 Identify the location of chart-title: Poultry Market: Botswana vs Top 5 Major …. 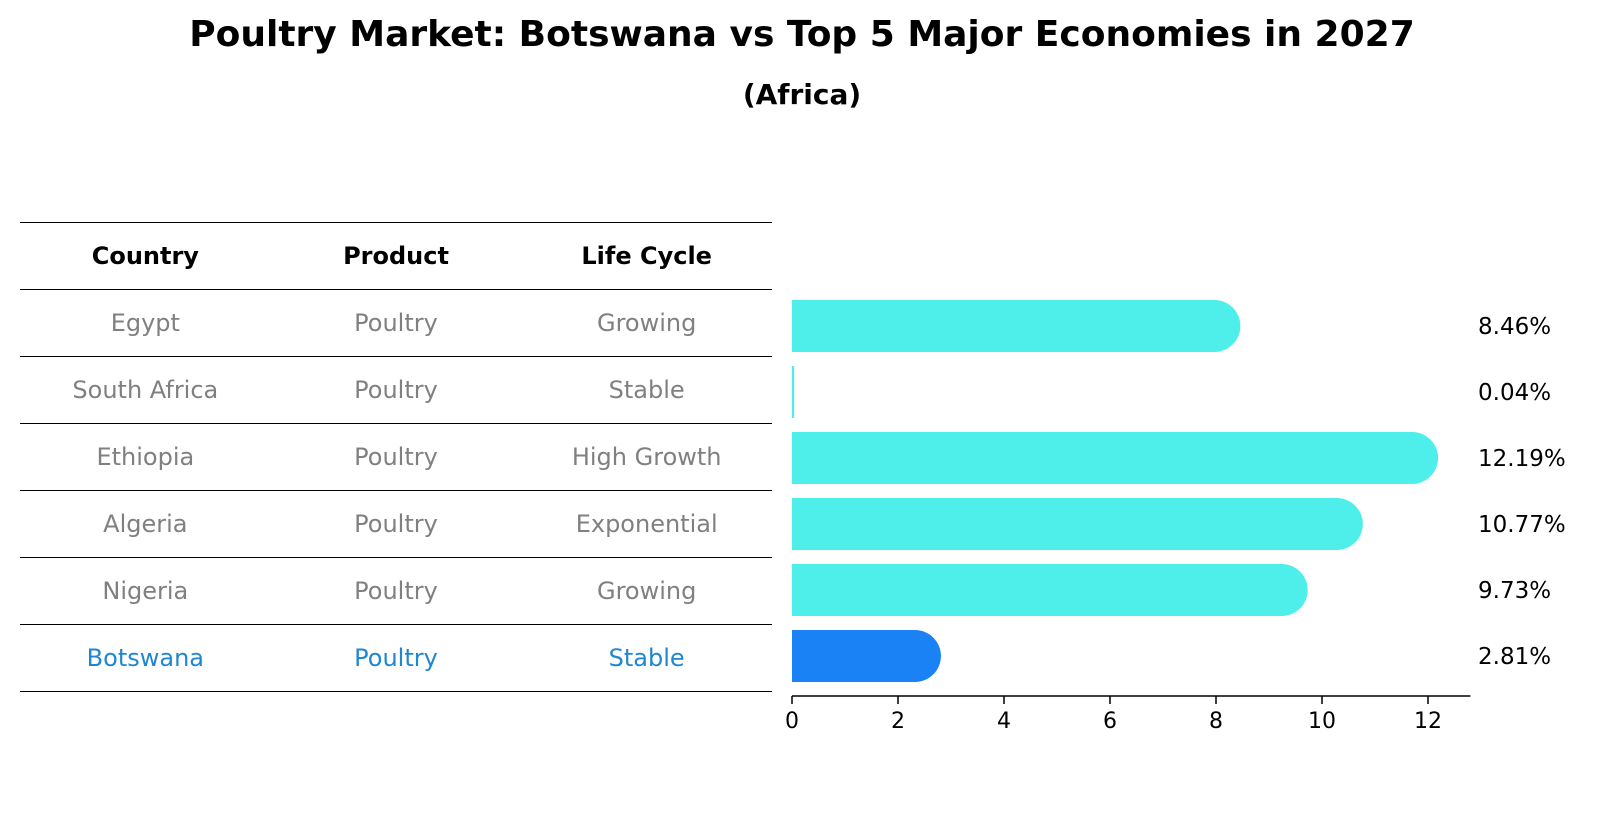
(802, 34).